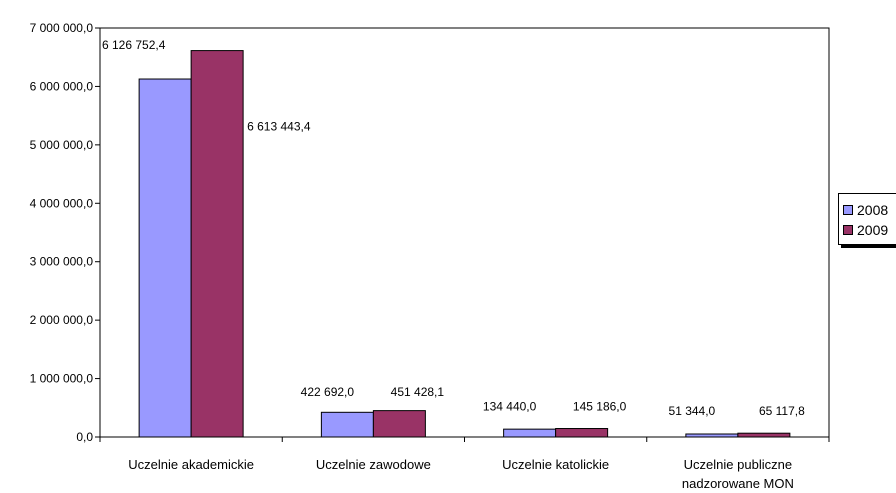 This screenshot has height=493, width=896. Describe the element at coordinates (848, 230) in the screenshot. I see `legend-swatch-2009` at that location.